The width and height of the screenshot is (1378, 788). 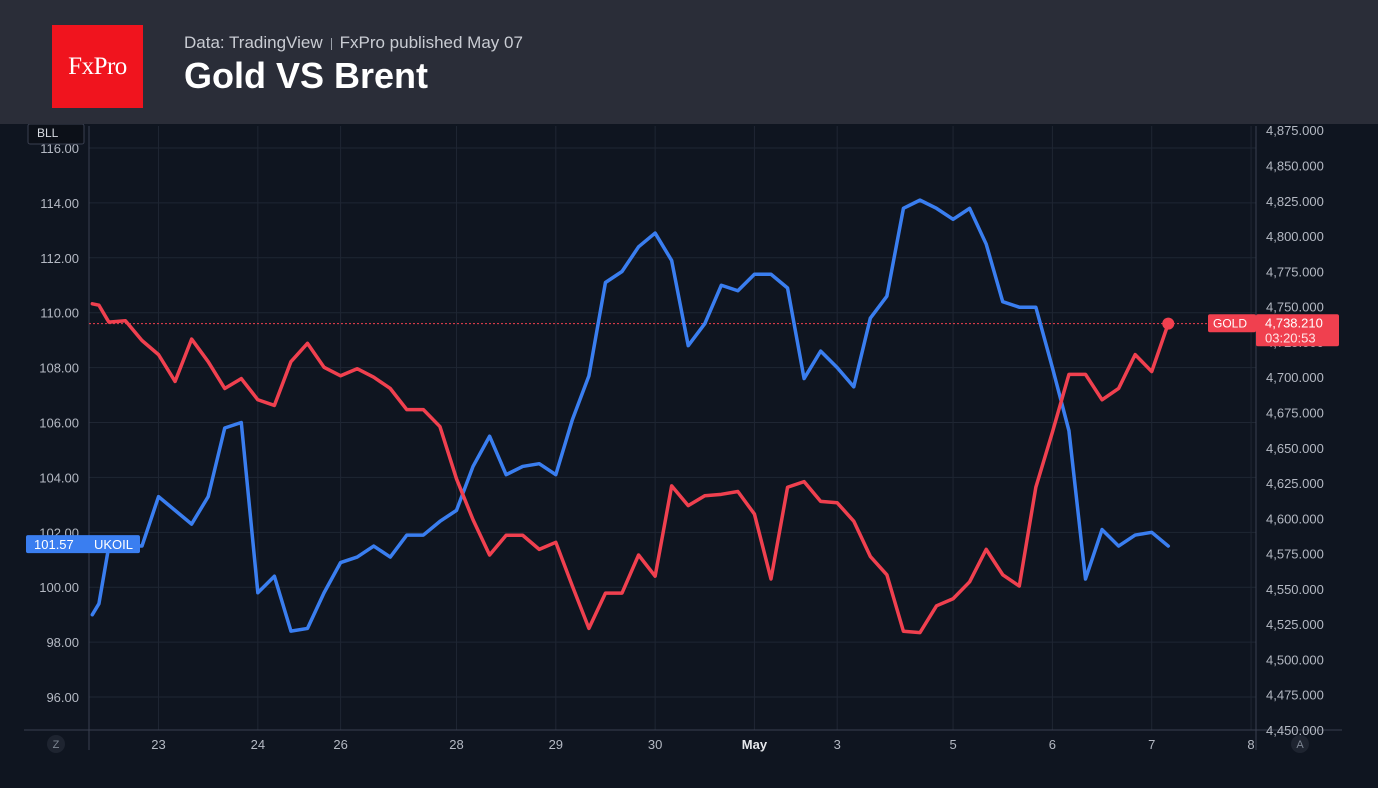 What do you see at coordinates (1295, 271) in the screenshot?
I see `right-tick-label: 4,775.000` at bounding box center [1295, 271].